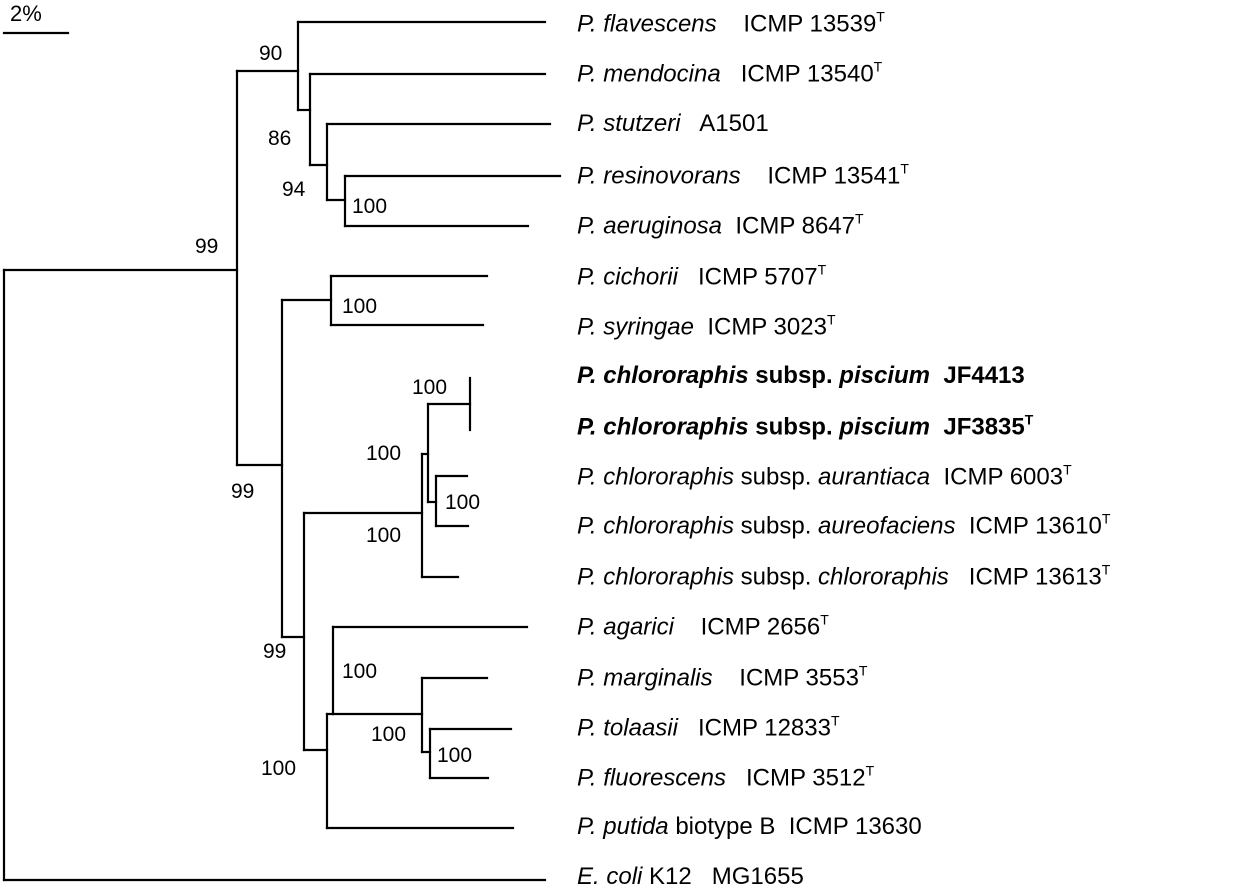  I want to click on taxon-label-p-marginalis: P. marginalis ICMP 3553T, so click(722, 677).